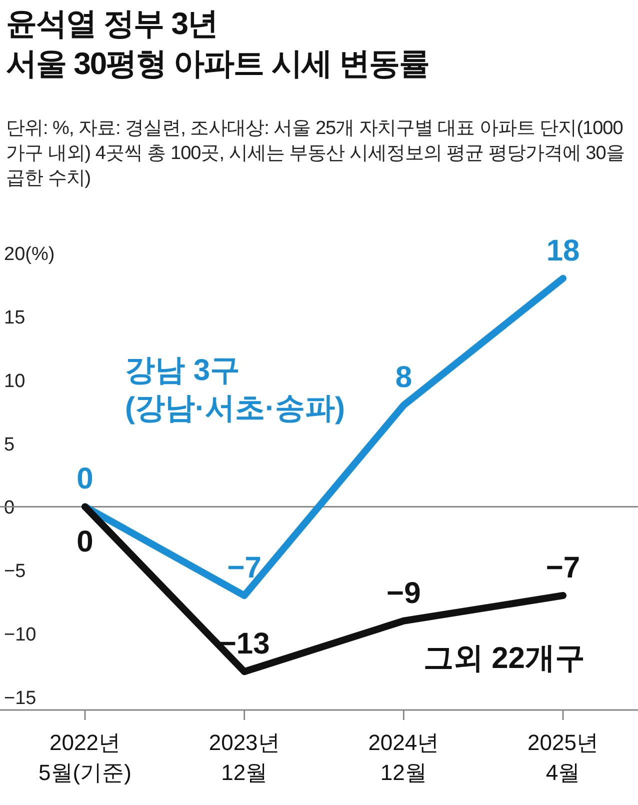  Describe the element at coordinates (504, 658) in the screenshot. I see `series-label: 그외 22개구` at that location.